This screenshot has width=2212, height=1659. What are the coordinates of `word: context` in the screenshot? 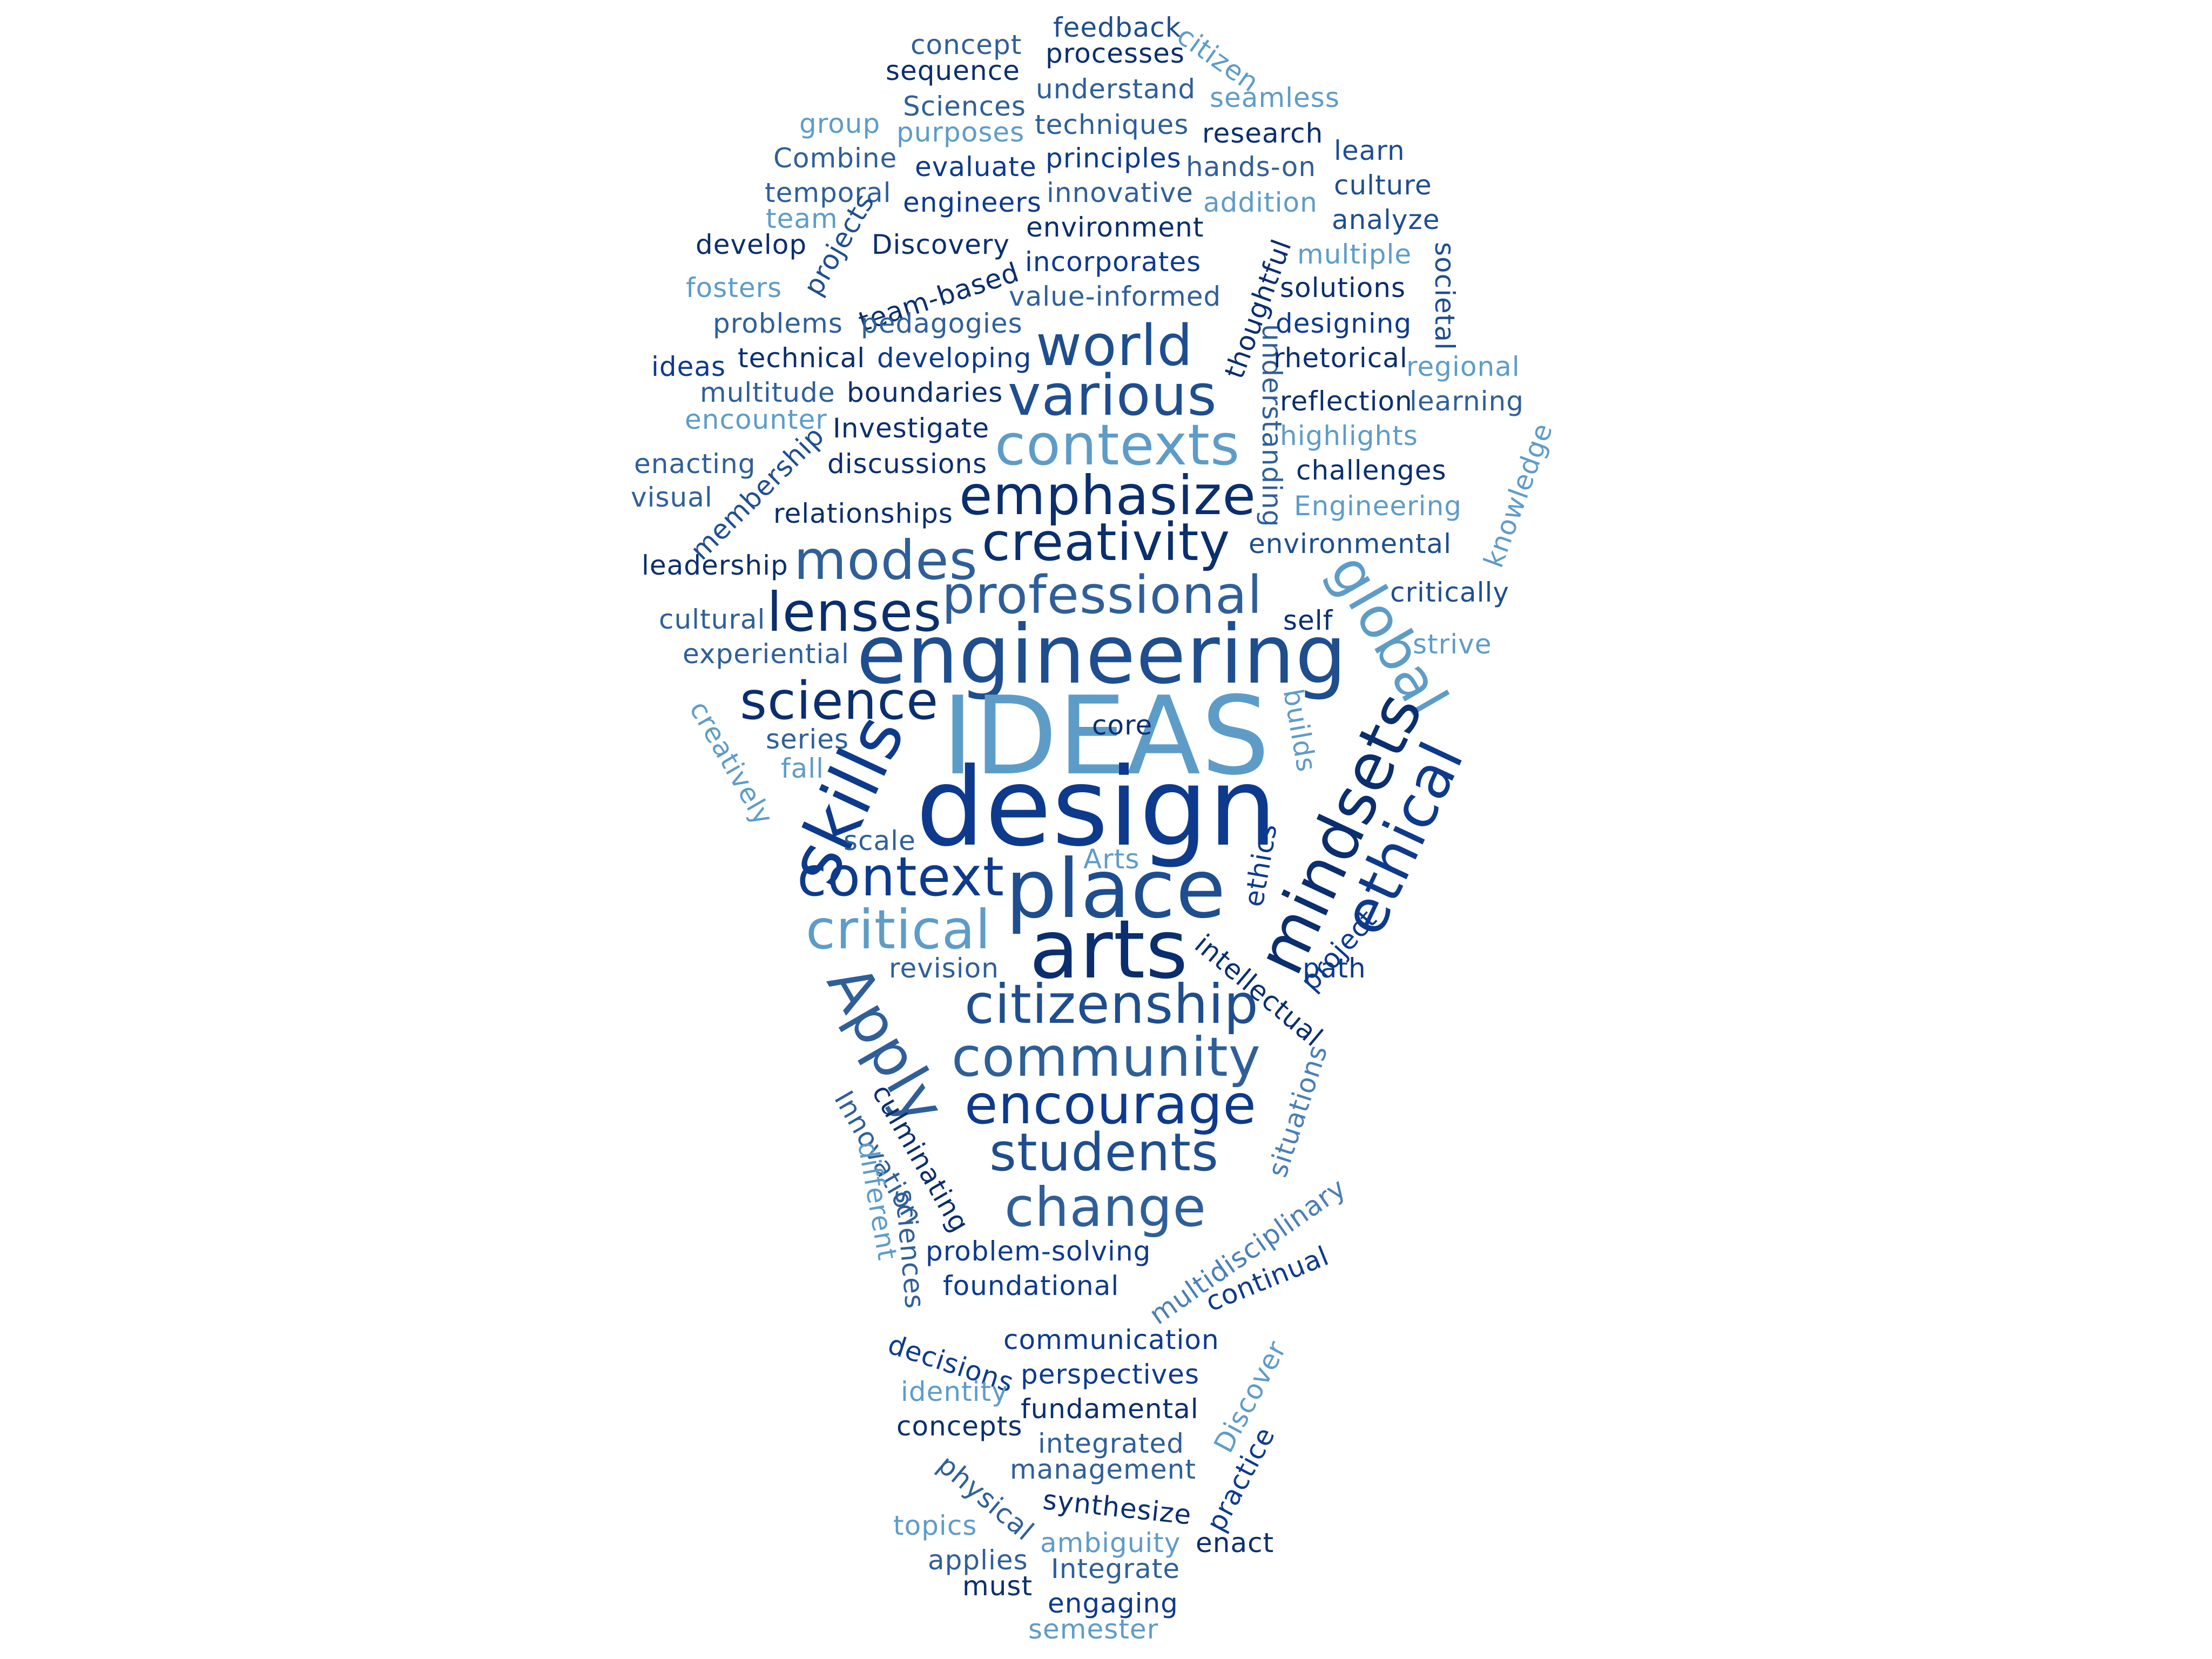 It's located at (900, 876).